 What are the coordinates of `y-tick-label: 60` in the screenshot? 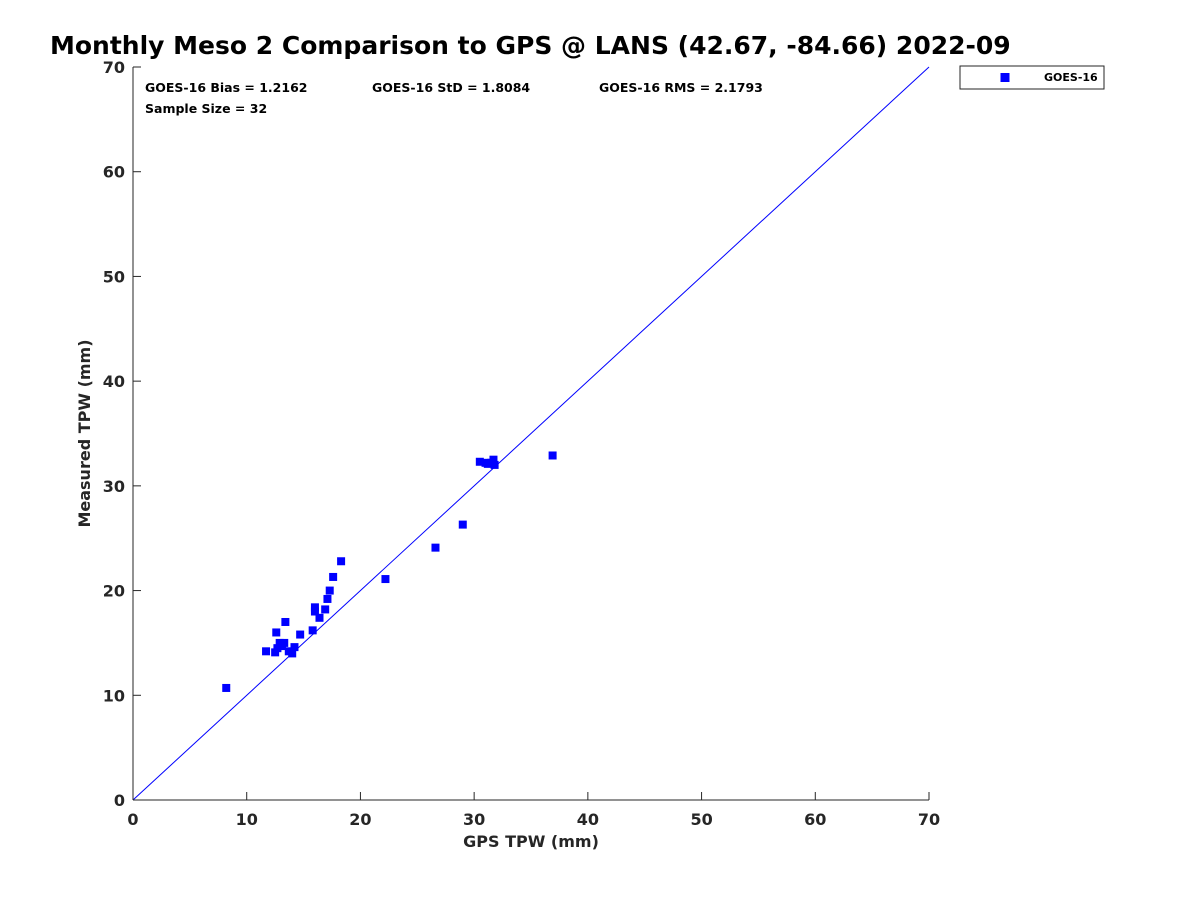 It's located at (114, 172).